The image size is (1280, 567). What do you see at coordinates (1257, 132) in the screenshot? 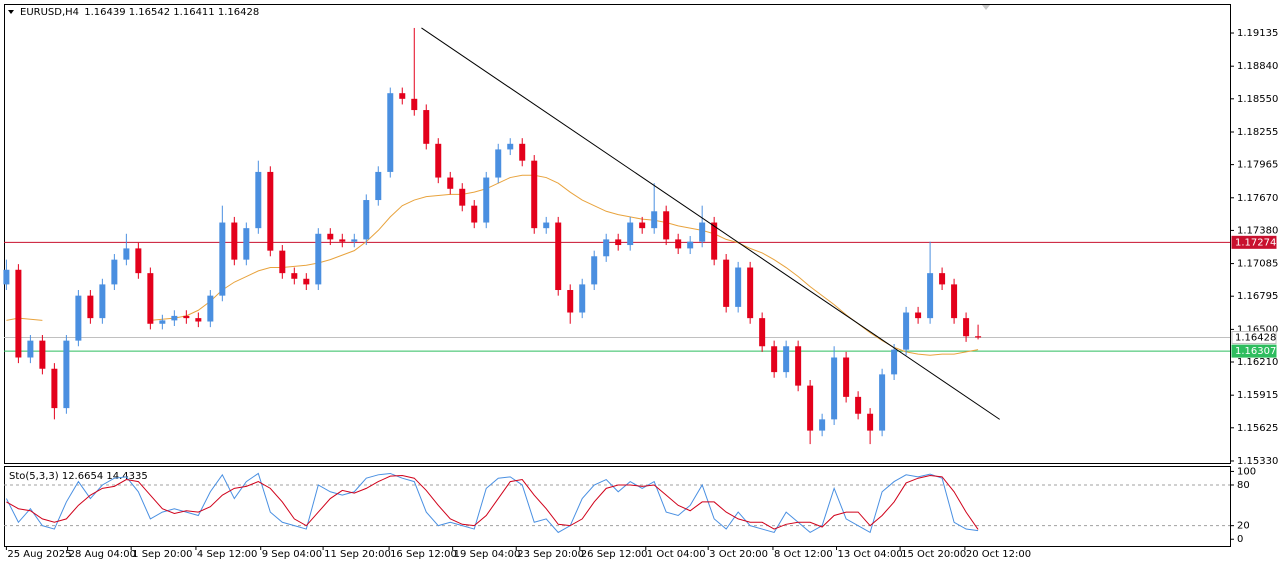
I see `y-tick-label: 1.18255` at bounding box center [1257, 132].